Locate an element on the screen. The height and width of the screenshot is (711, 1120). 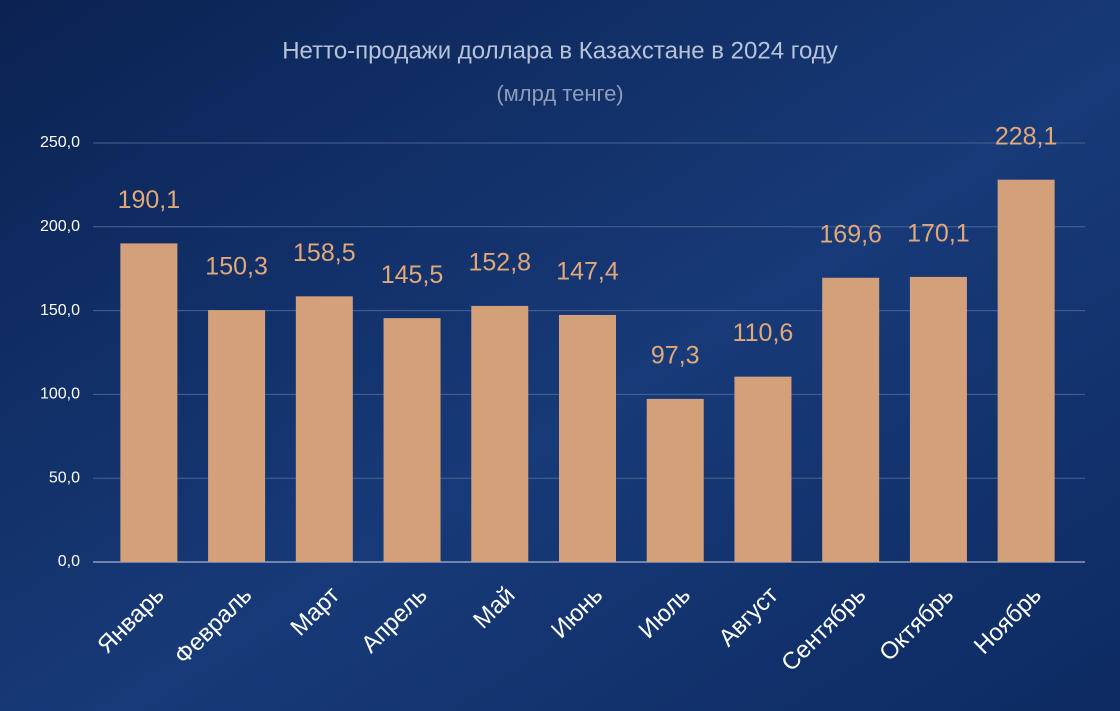
value-label: 169,6 is located at coordinates (850, 234).